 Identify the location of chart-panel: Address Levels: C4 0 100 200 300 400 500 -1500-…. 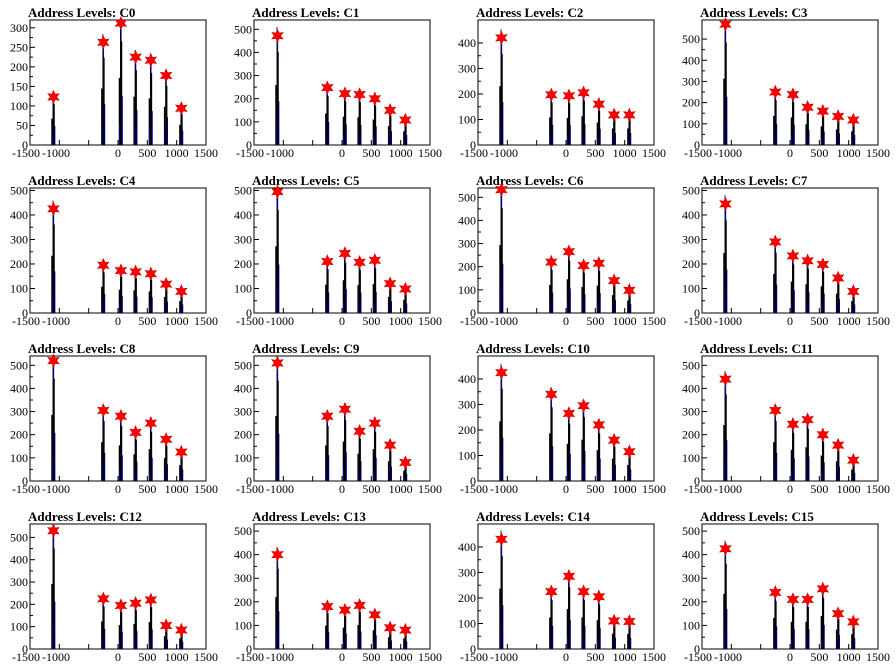
(114, 250).